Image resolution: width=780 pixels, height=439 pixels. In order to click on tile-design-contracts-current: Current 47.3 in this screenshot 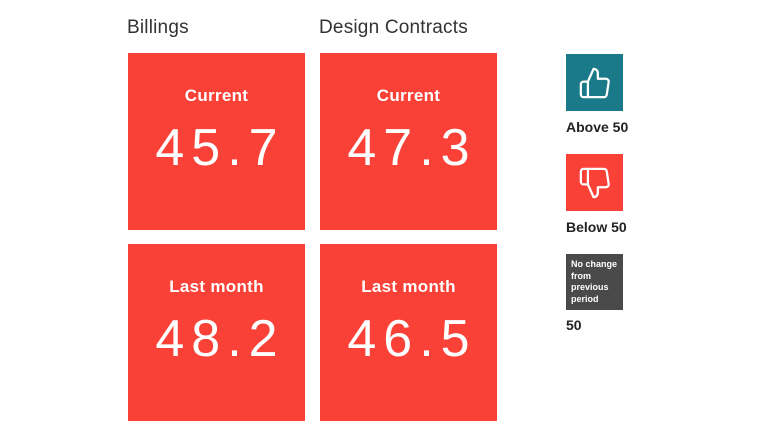, I will do `click(408, 141)`.